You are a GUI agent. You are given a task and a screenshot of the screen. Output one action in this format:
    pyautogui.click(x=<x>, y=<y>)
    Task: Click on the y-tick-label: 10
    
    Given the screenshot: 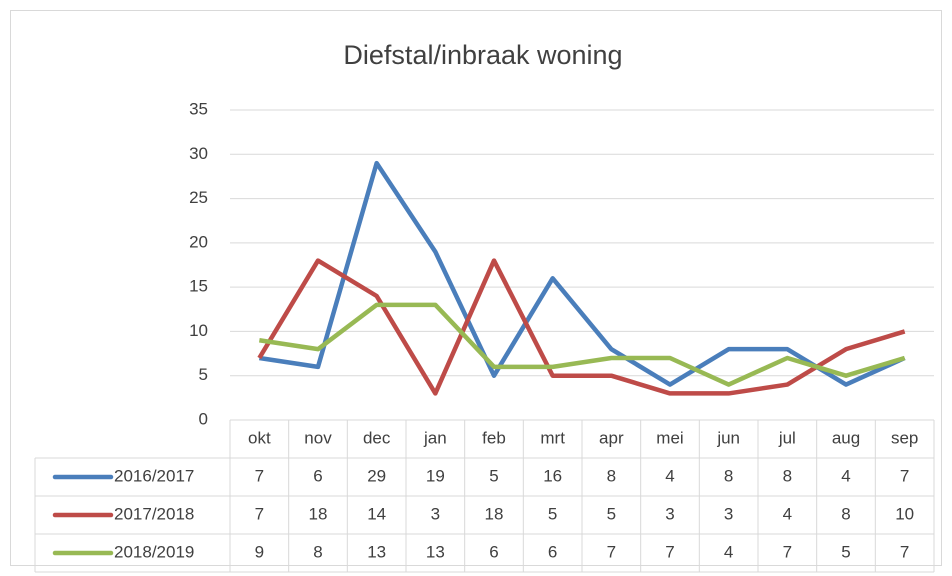 What is the action you would take?
    pyautogui.click(x=198, y=330)
    